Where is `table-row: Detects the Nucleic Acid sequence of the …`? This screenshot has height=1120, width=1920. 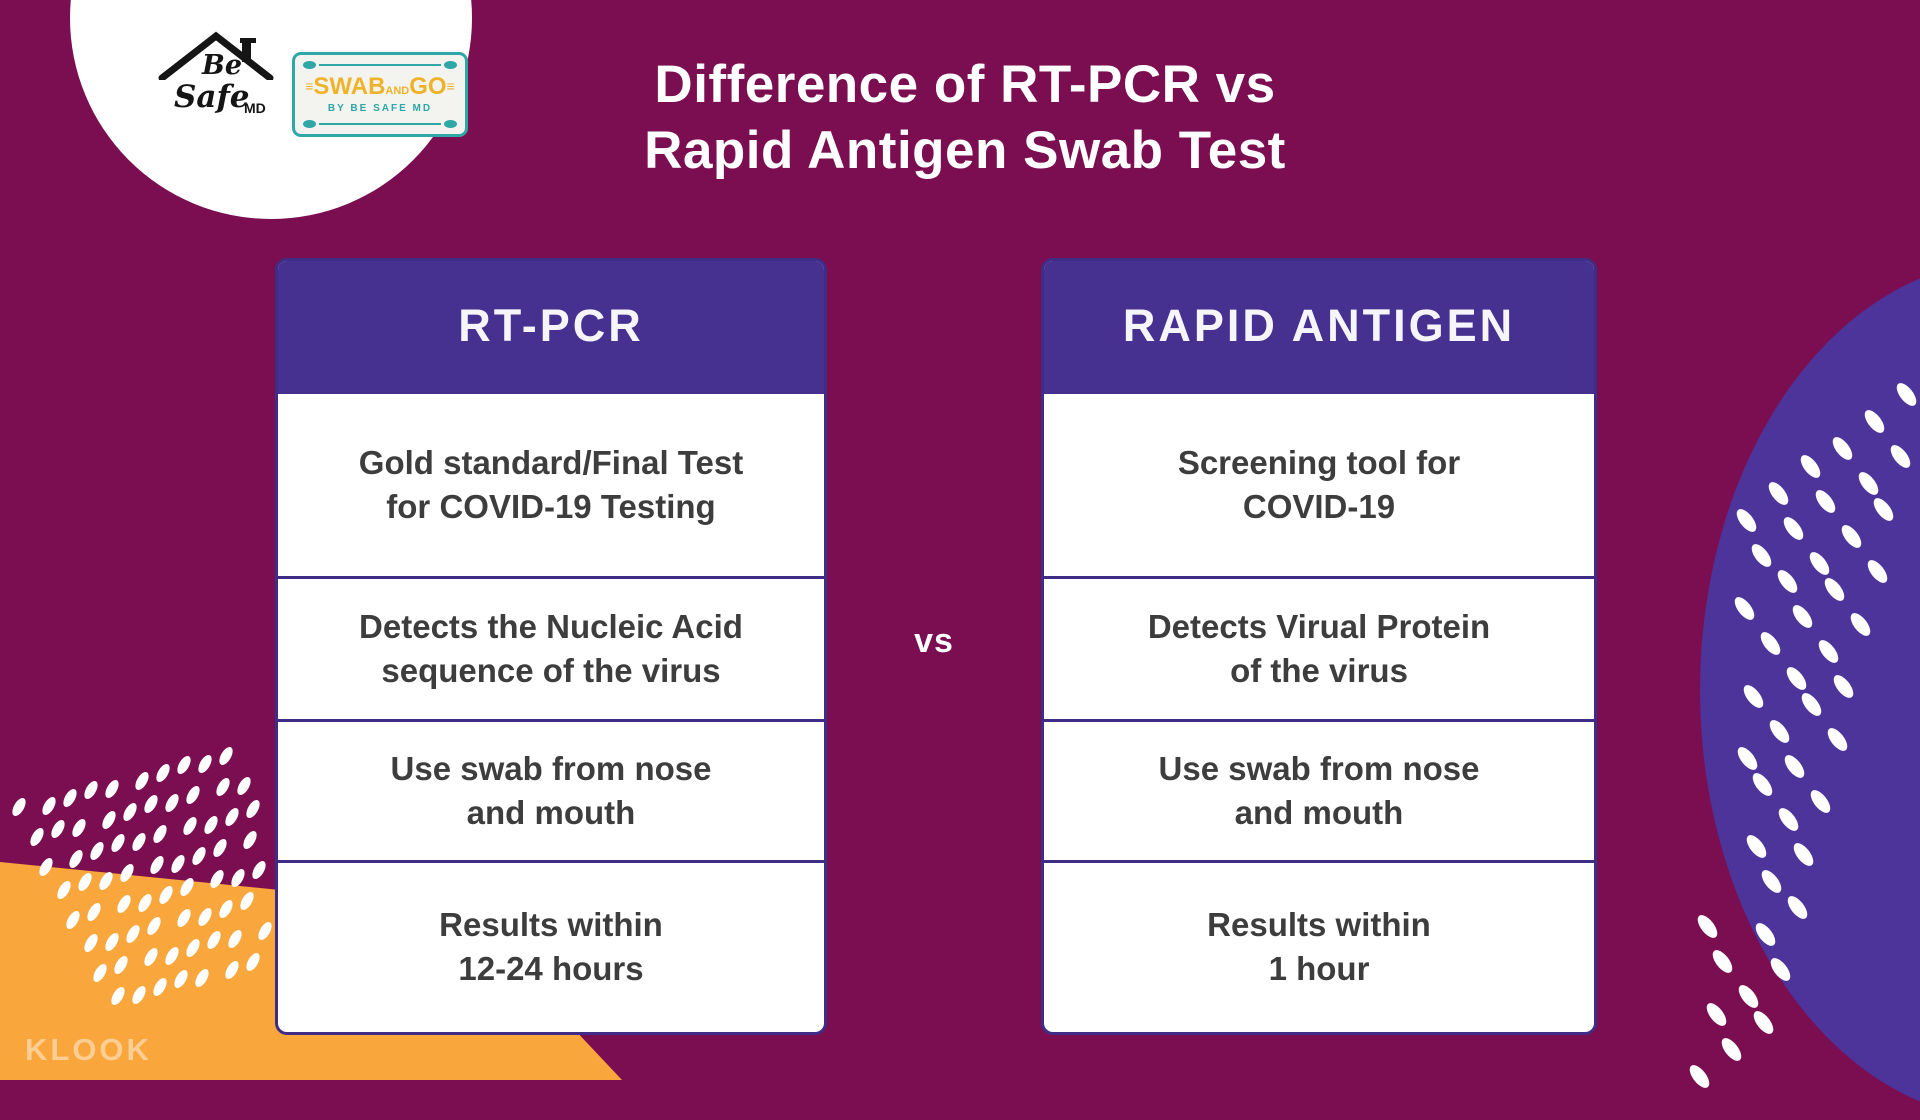
table-row: Detects the Nucleic Acid sequence of the … is located at coordinates (551, 647).